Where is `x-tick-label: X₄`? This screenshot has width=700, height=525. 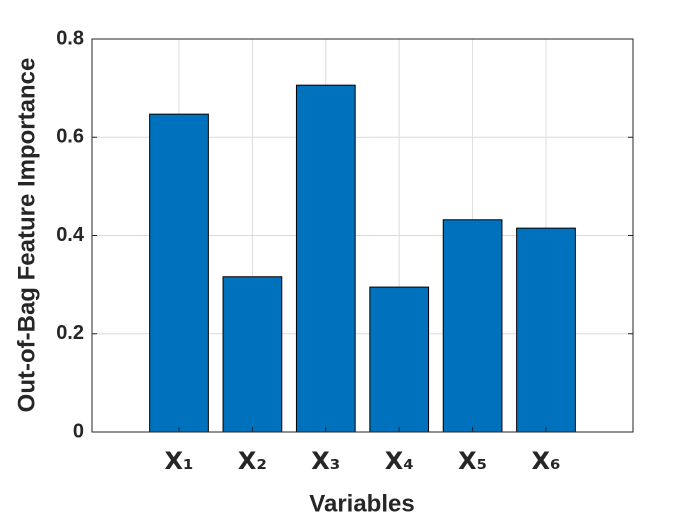 x-tick-label: X₄ is located at coordinates (399, 461).